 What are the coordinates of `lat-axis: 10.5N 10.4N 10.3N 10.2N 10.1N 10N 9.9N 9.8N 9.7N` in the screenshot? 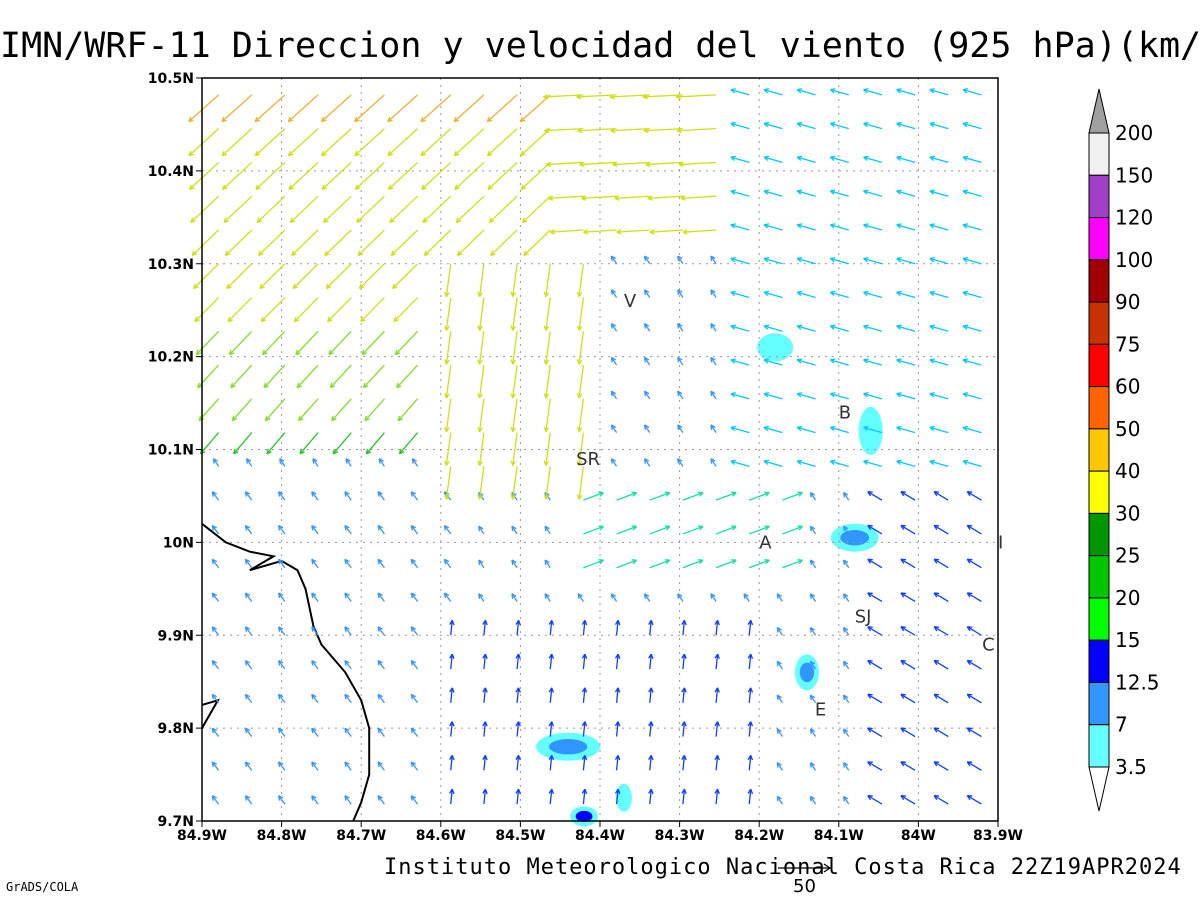 It's located at (175, 450).